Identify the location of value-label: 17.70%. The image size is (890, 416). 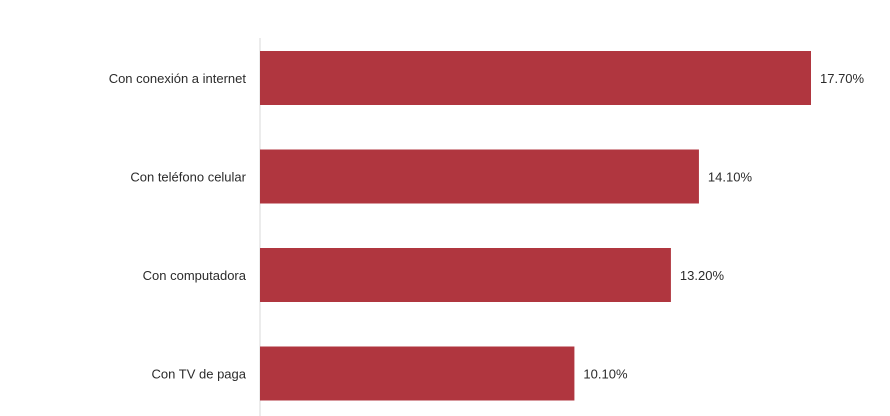
(842, 78).